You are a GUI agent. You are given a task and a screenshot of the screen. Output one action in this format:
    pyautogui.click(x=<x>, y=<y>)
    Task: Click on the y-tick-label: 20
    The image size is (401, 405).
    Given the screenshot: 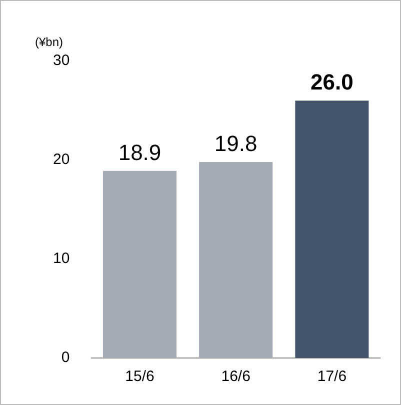 What is the action you would take?
    pyautogui.click(x=61, y=159)
    